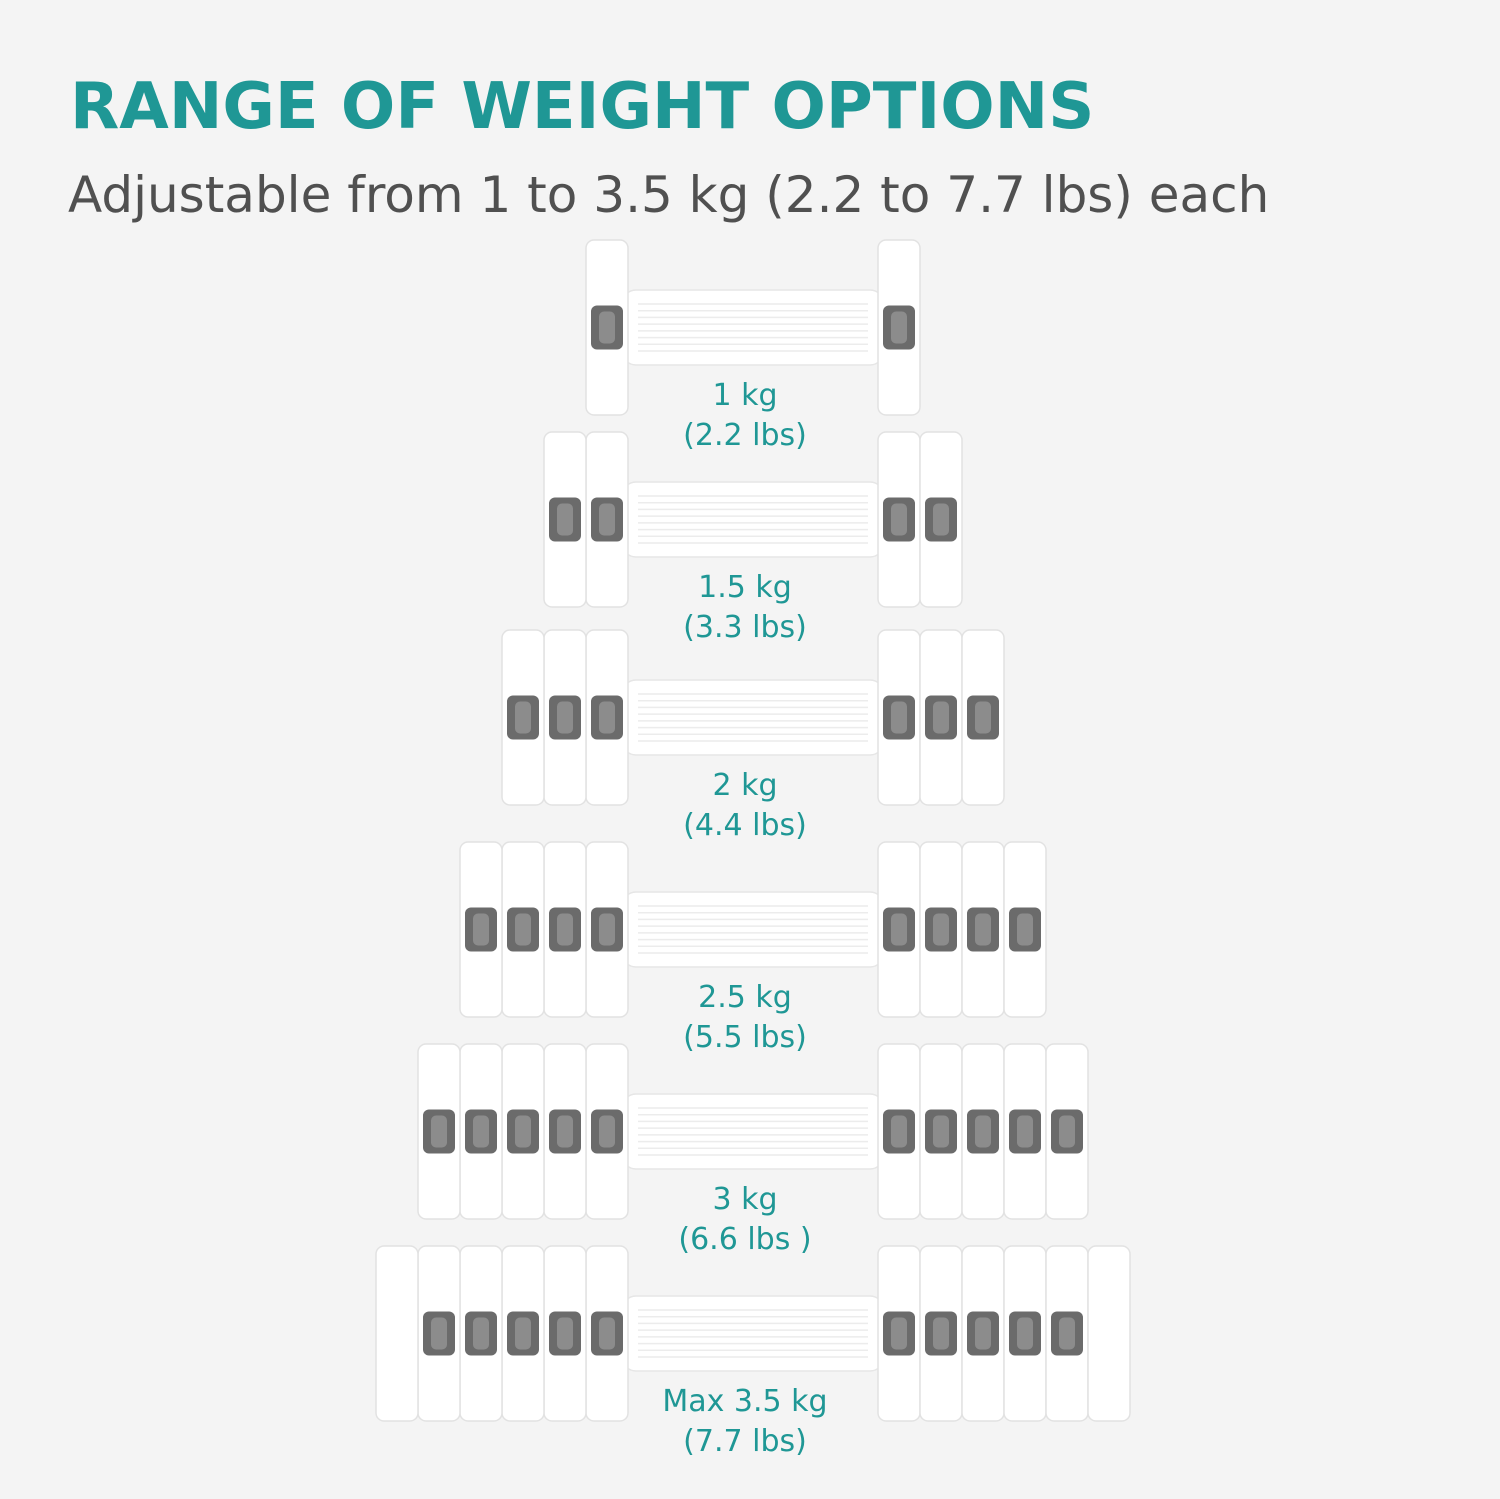  Describe the element at coordinates (745, 1018) in the screenshot. I see `weight-label: 2.5 kg (5.5 lbs)` at that location.